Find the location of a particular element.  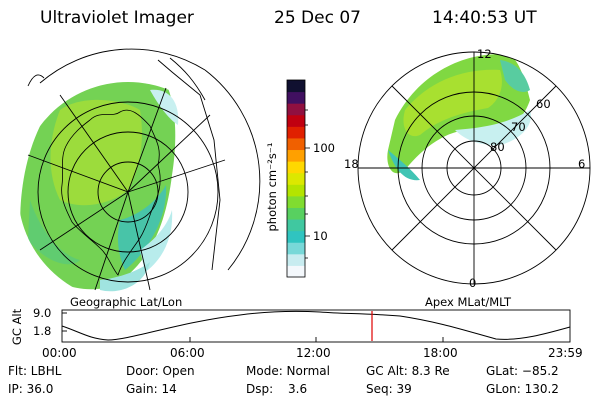

colorbar-unit-label: photon cm⁻²s⁻¹ is located at coordinates (272, 187).